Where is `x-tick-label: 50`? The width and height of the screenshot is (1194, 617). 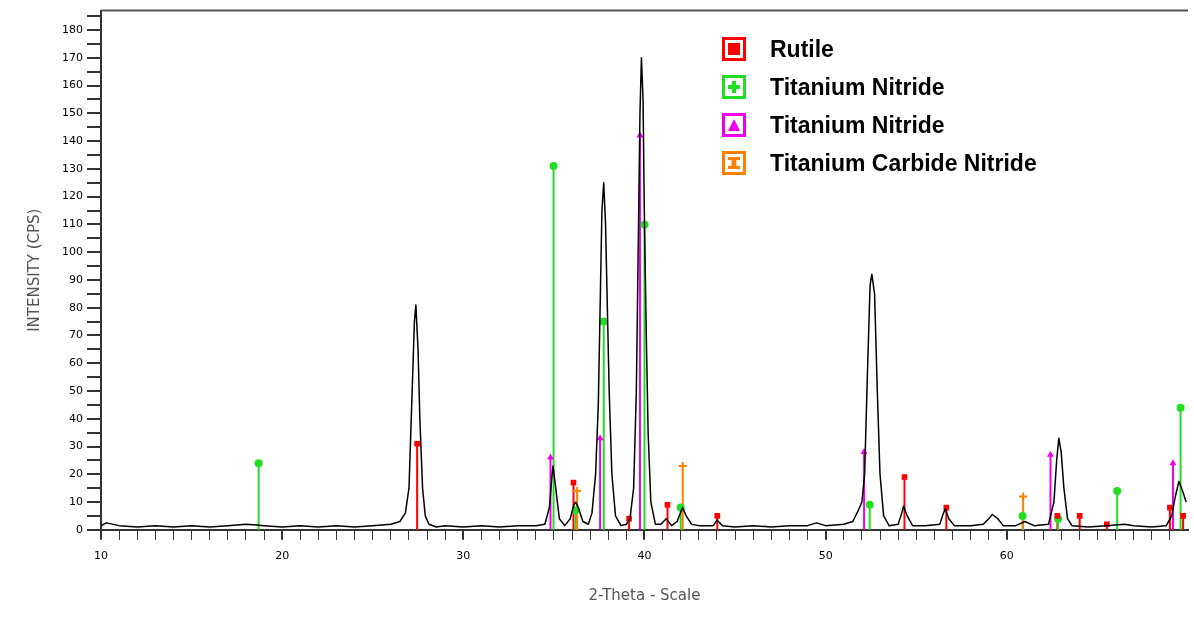
x-tick-label: 50 is located at coordinates (825, 556).